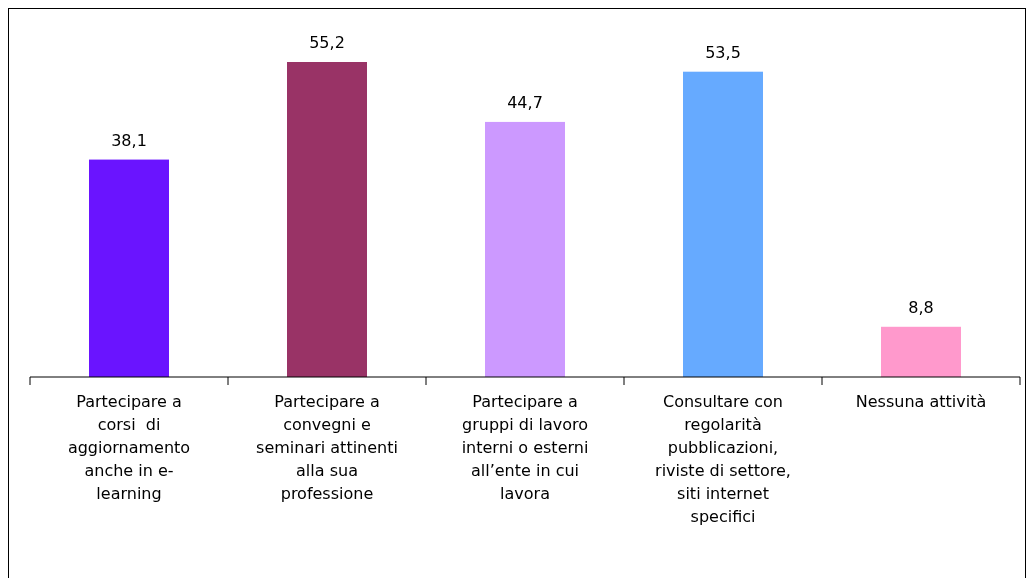 The height and width of the screenshot is (578, 1029). Describe the element at coordinates (129, 140) in the screenshot. I see `data-label: 38,1` at that location.